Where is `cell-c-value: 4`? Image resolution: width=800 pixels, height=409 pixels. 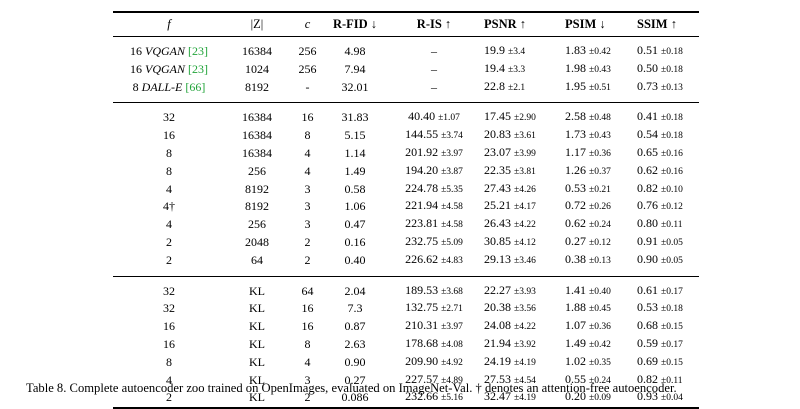
cell-c-value: 4 is located at coordinates (307, 361).